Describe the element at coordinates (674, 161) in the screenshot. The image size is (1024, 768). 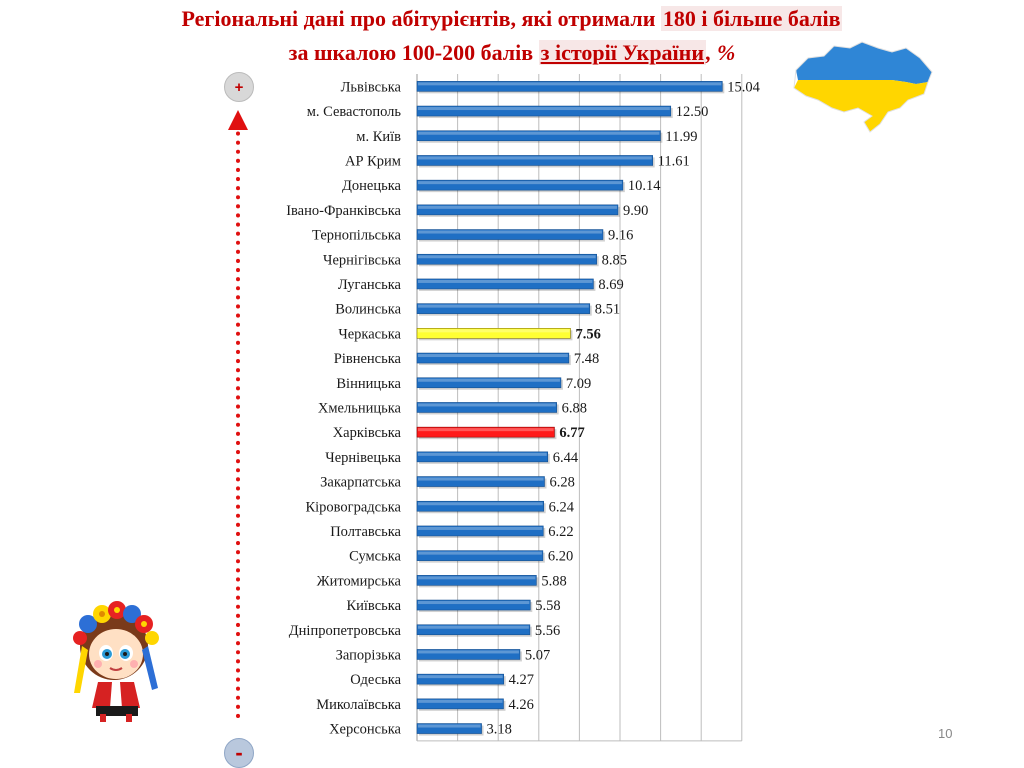
I see `value-label-3: 11.61` at that location.